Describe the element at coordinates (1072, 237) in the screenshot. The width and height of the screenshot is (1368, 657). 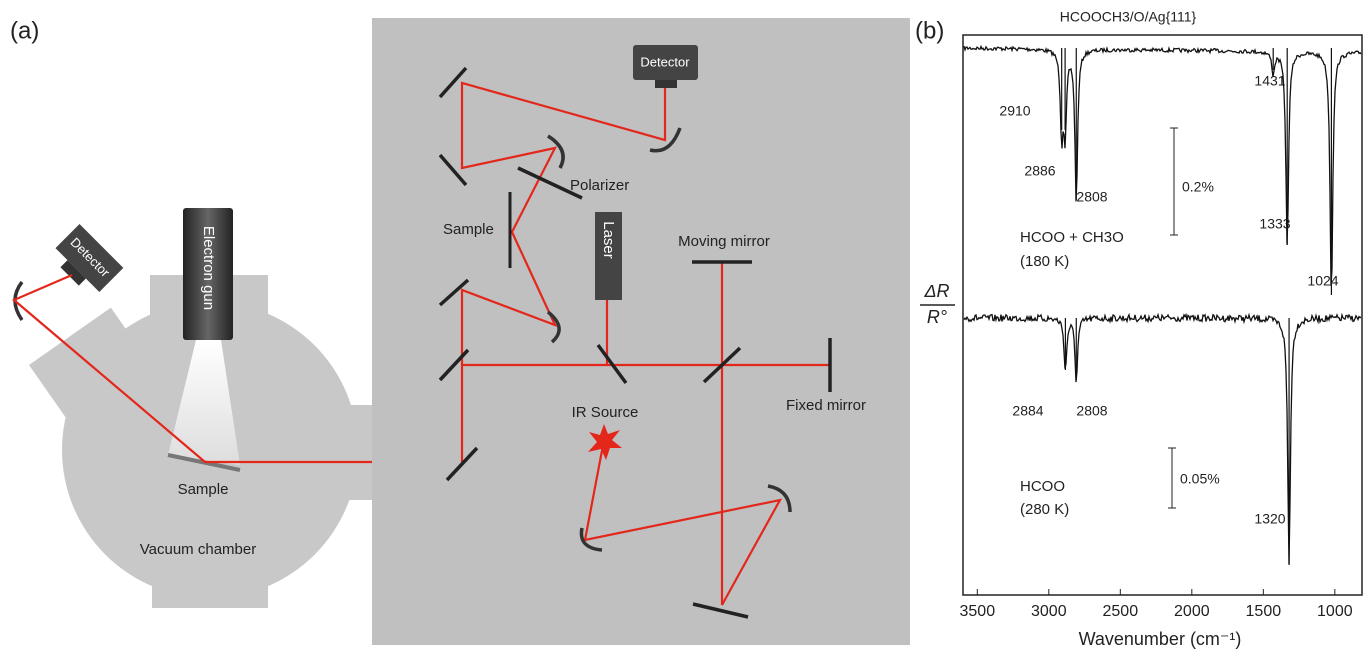
I see `spectrum-name: HCOO + CH3O` at that location.